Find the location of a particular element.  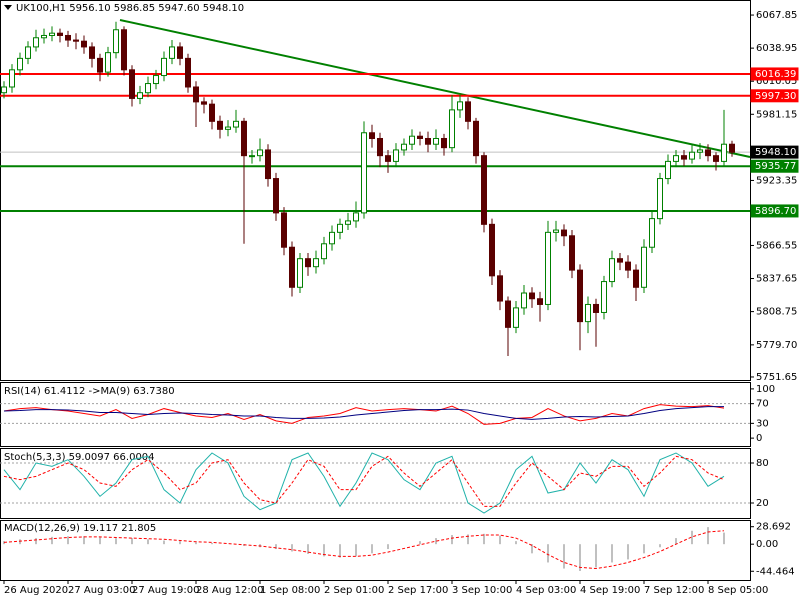

rsi-frame is located at coordinates (375, 414).